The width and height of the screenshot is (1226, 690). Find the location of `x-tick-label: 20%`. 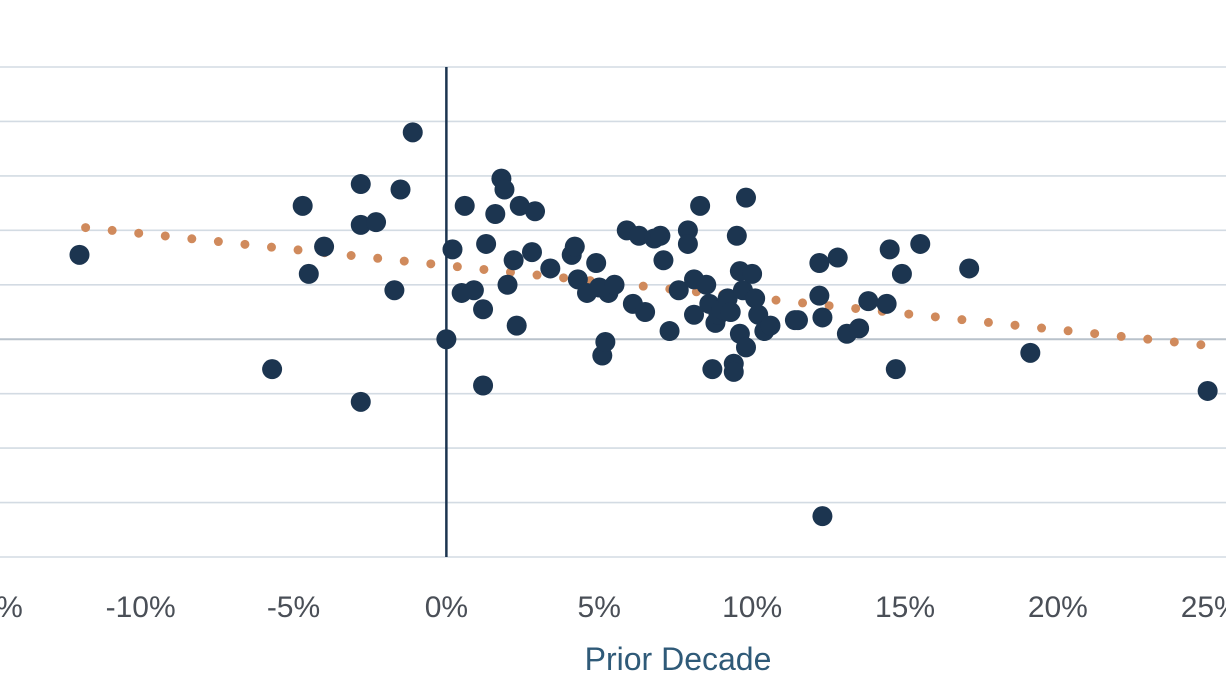

x-tick-label: 20% is located at coordinates (1058, 607).